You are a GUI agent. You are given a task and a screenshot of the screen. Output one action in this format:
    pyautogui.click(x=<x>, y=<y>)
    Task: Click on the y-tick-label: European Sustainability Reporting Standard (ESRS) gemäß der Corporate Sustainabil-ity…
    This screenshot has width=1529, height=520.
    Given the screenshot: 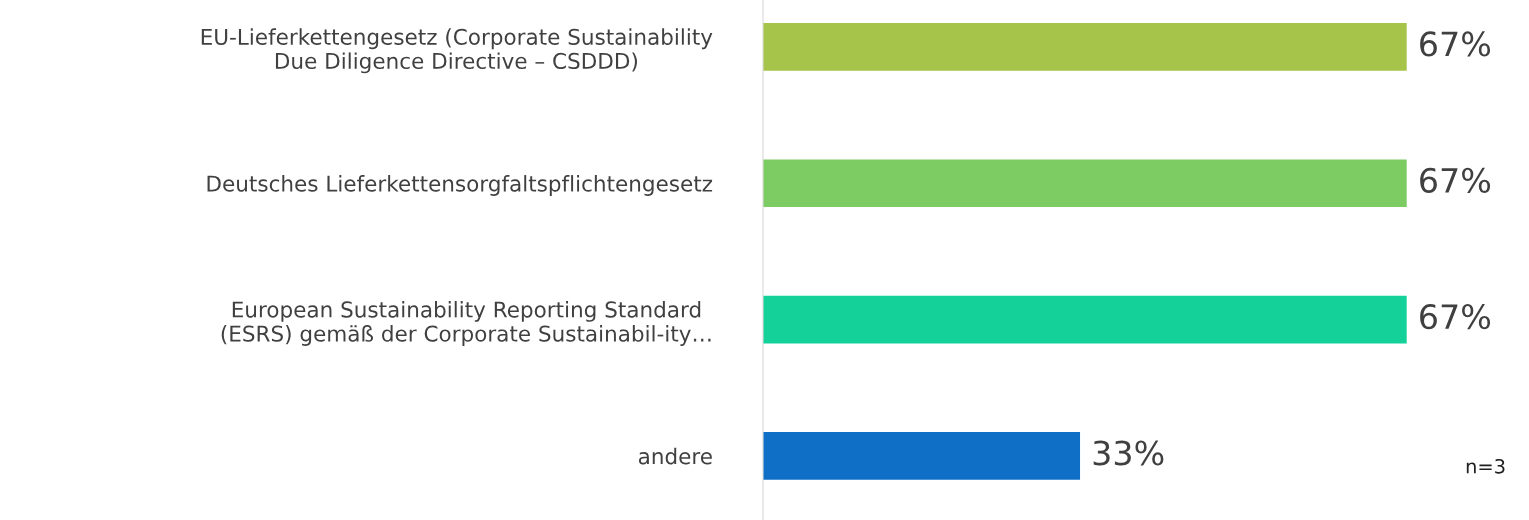 What is the action you would take?
    pyautogui.click(x=466, y=323)
    